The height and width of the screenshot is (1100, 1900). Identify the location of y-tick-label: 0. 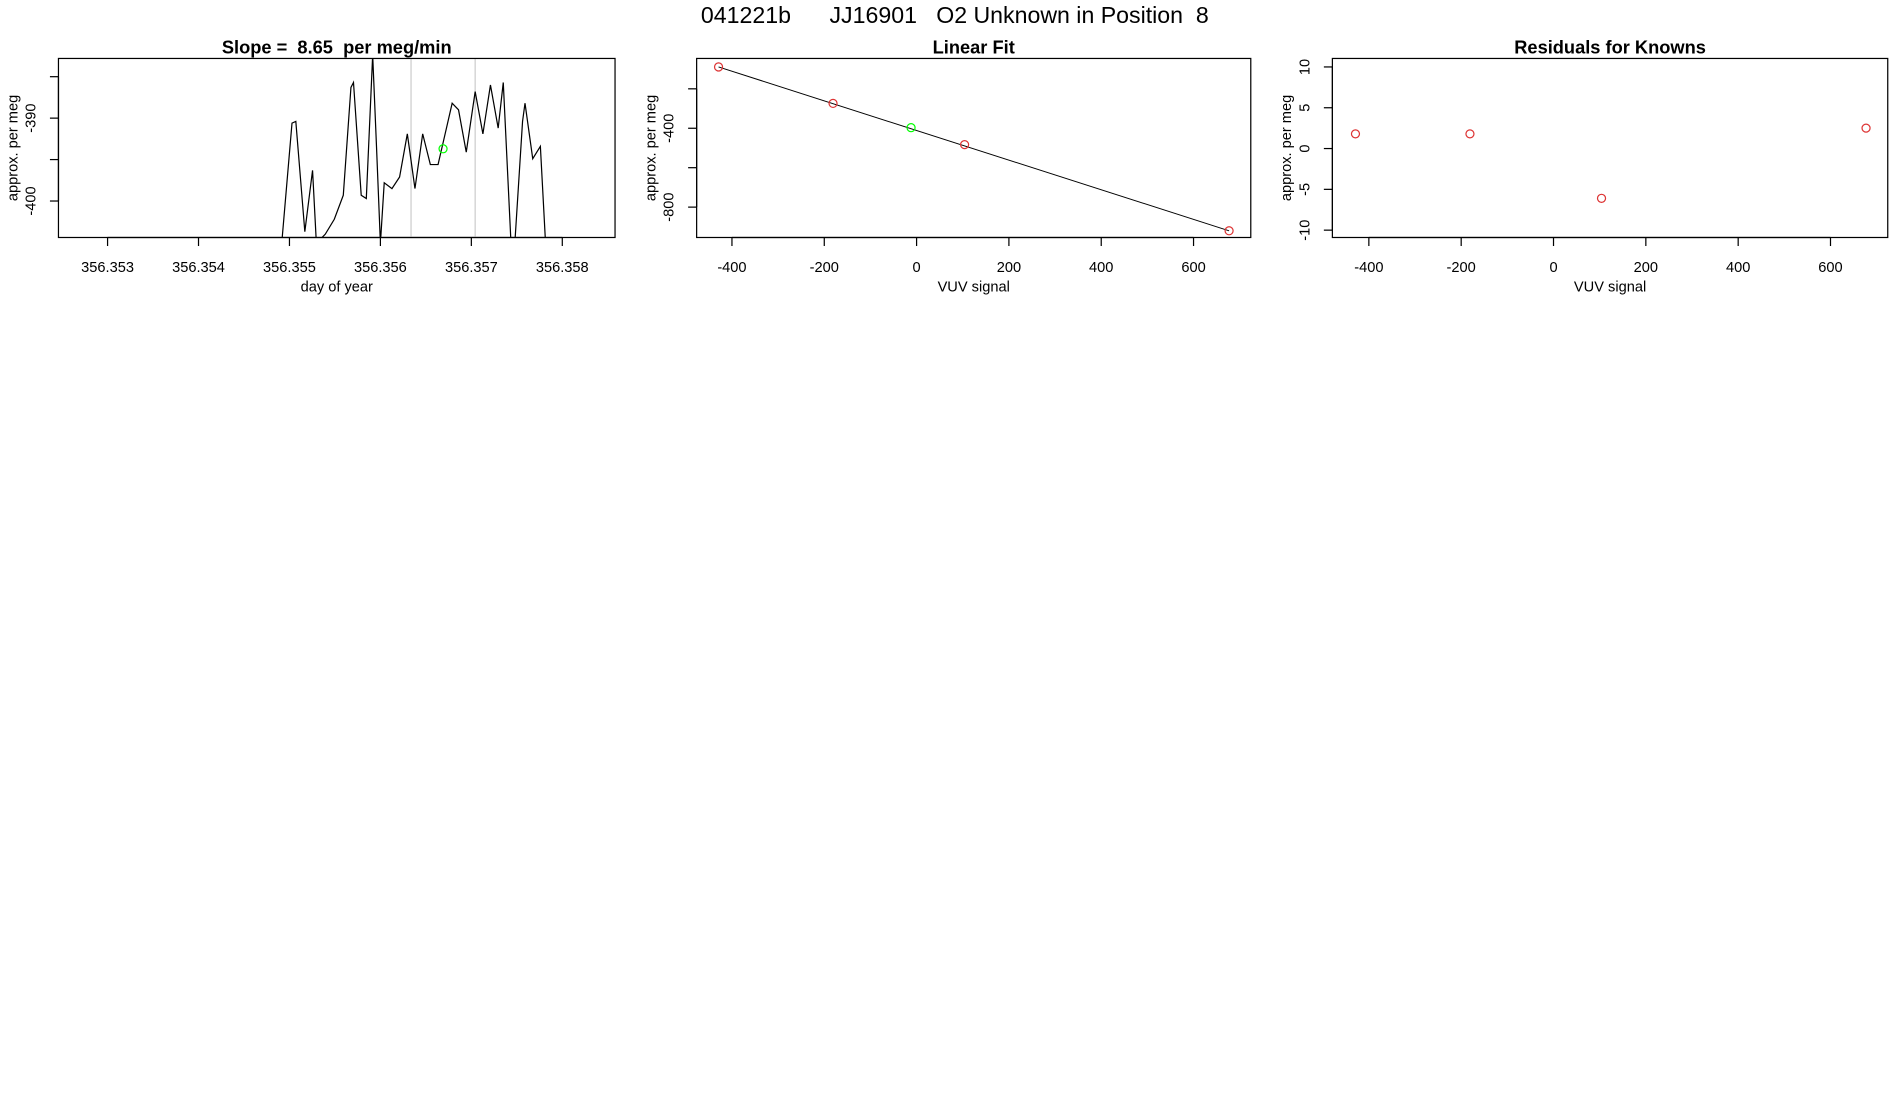
(1305, 148).